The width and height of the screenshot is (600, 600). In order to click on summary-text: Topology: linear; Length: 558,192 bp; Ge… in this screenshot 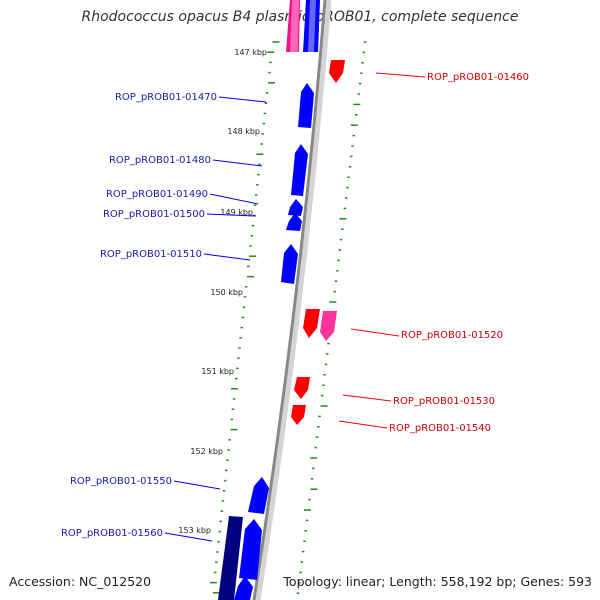, I will do `click(437, 581)`.